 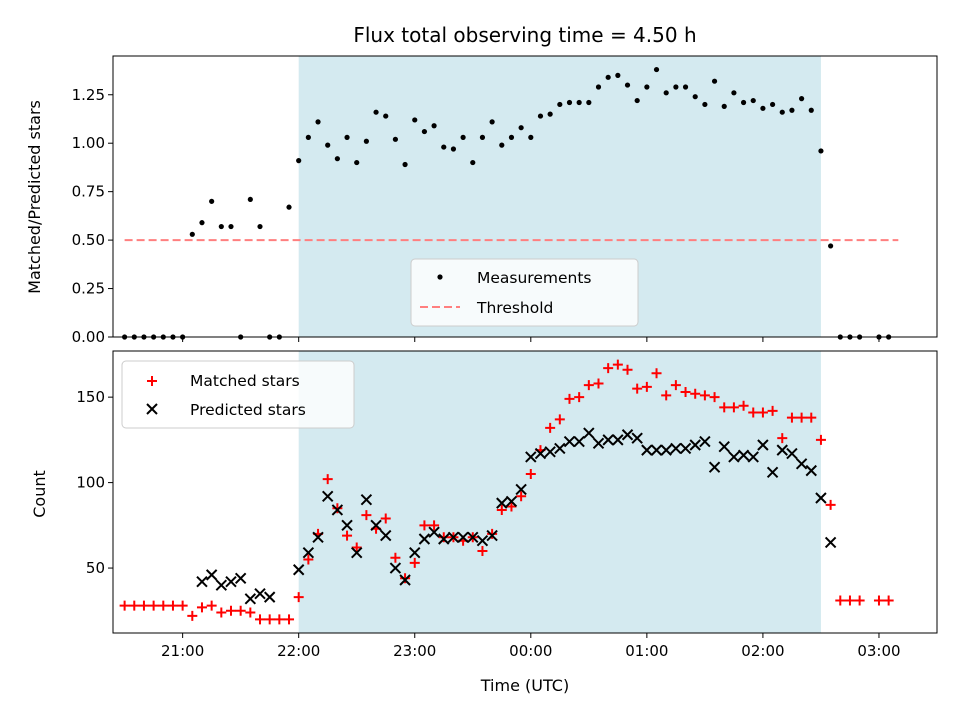 I want to click on x-tick-label: 23:00, so click(x=414, y=651).